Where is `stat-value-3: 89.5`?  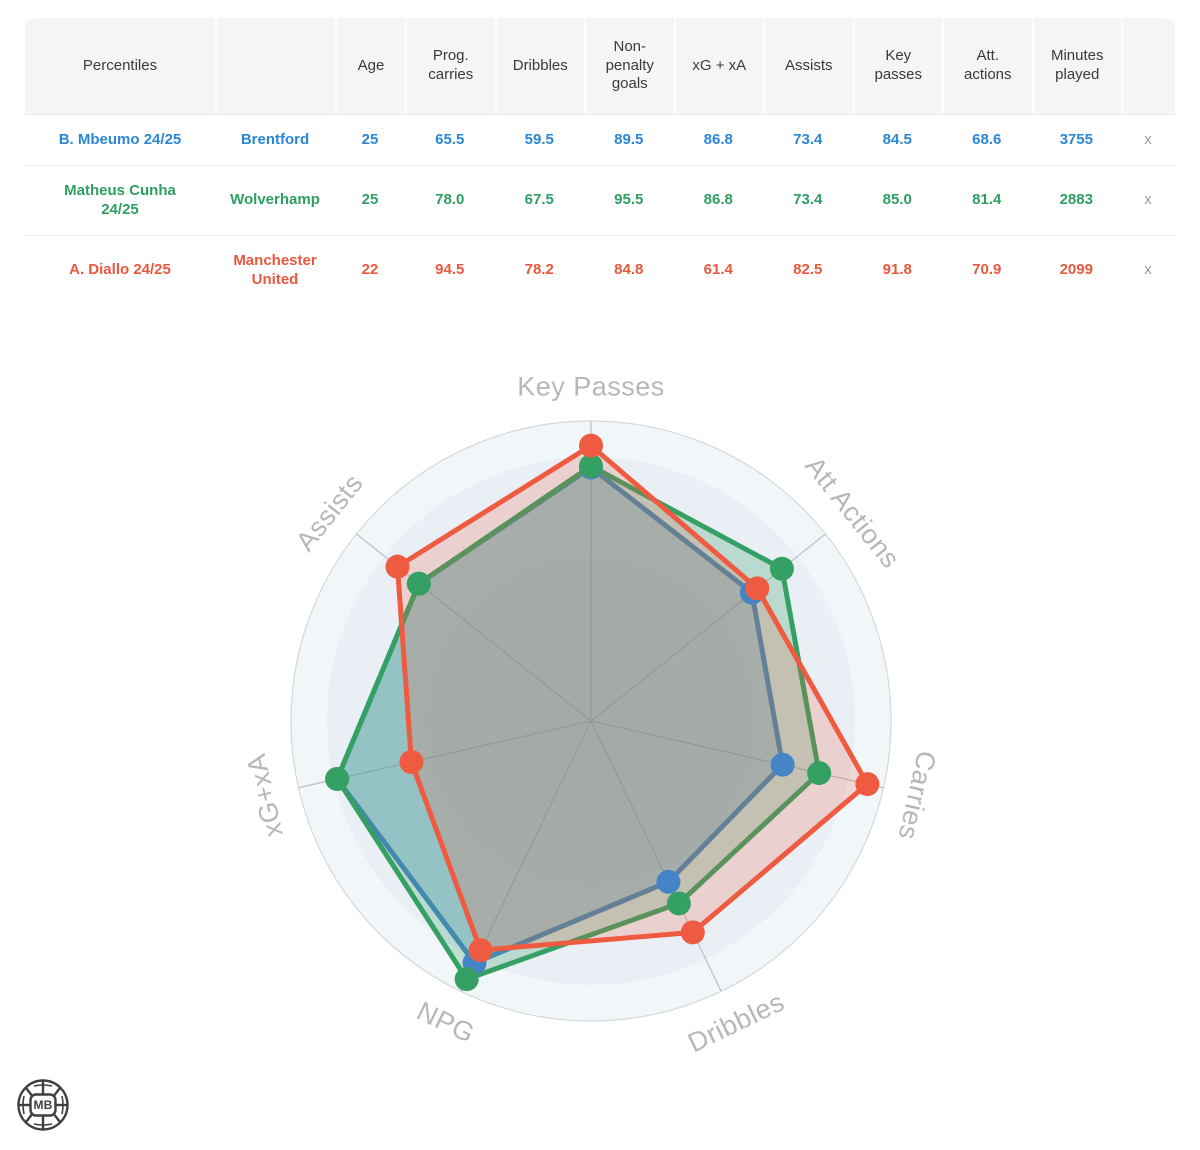 stat-value-3: 89.5 is located at coordinates (629, 139).